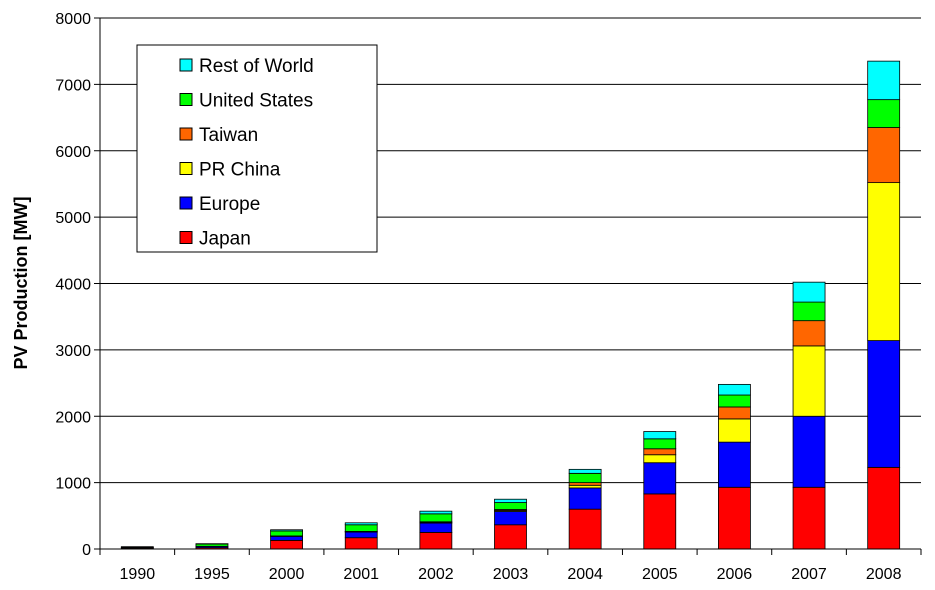 The image size is (935, 590). Describe the element at coordinates (511, 574) in the screenshot. I see `x-tick-label: 2003` at that location.